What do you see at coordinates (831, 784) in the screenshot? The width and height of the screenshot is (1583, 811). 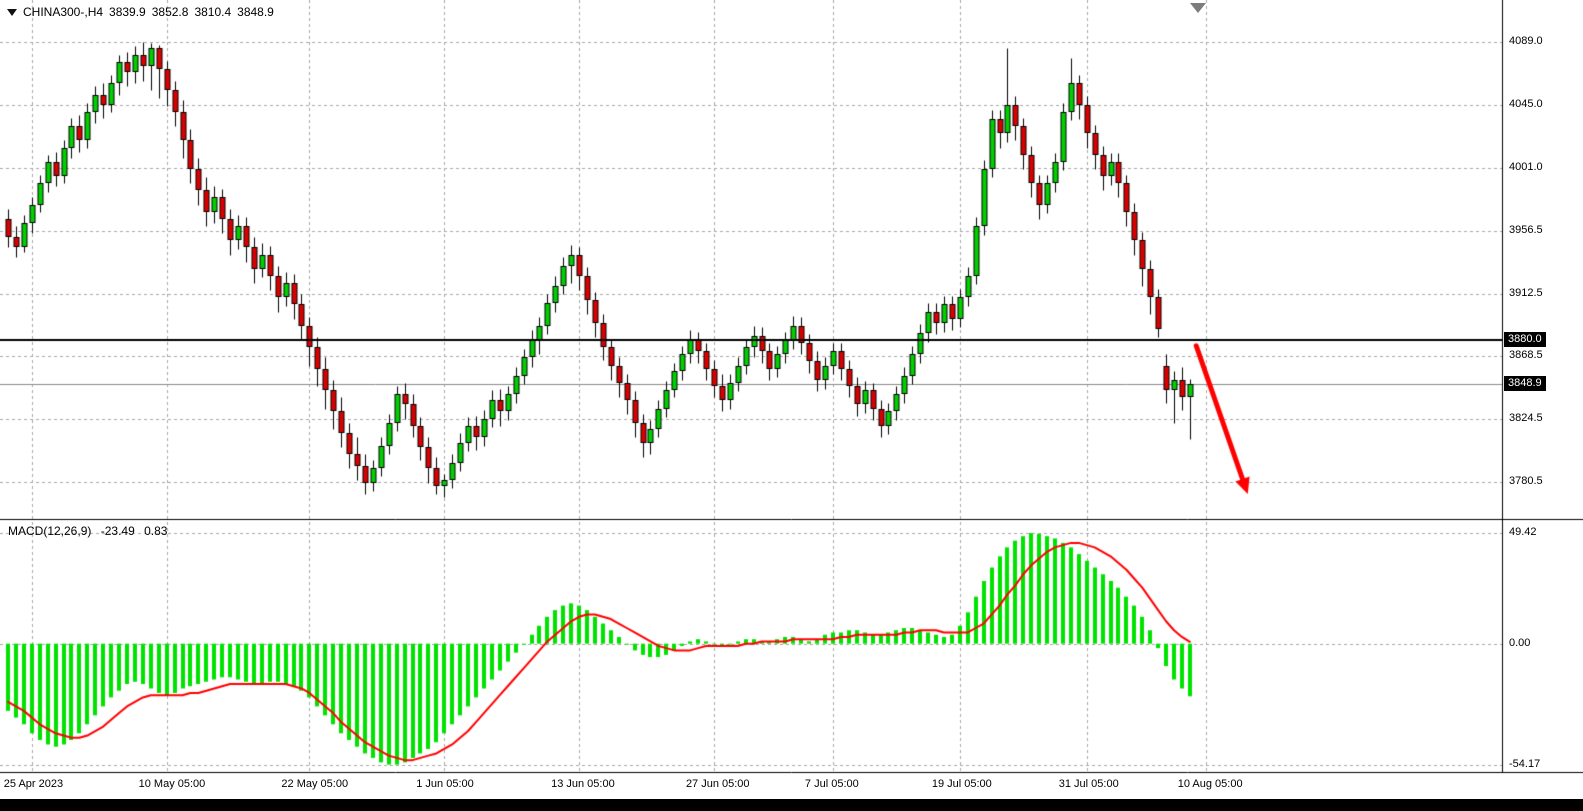 I see `time-axis-label: 7 Jul 05:00` at bounding box center [831, 784].